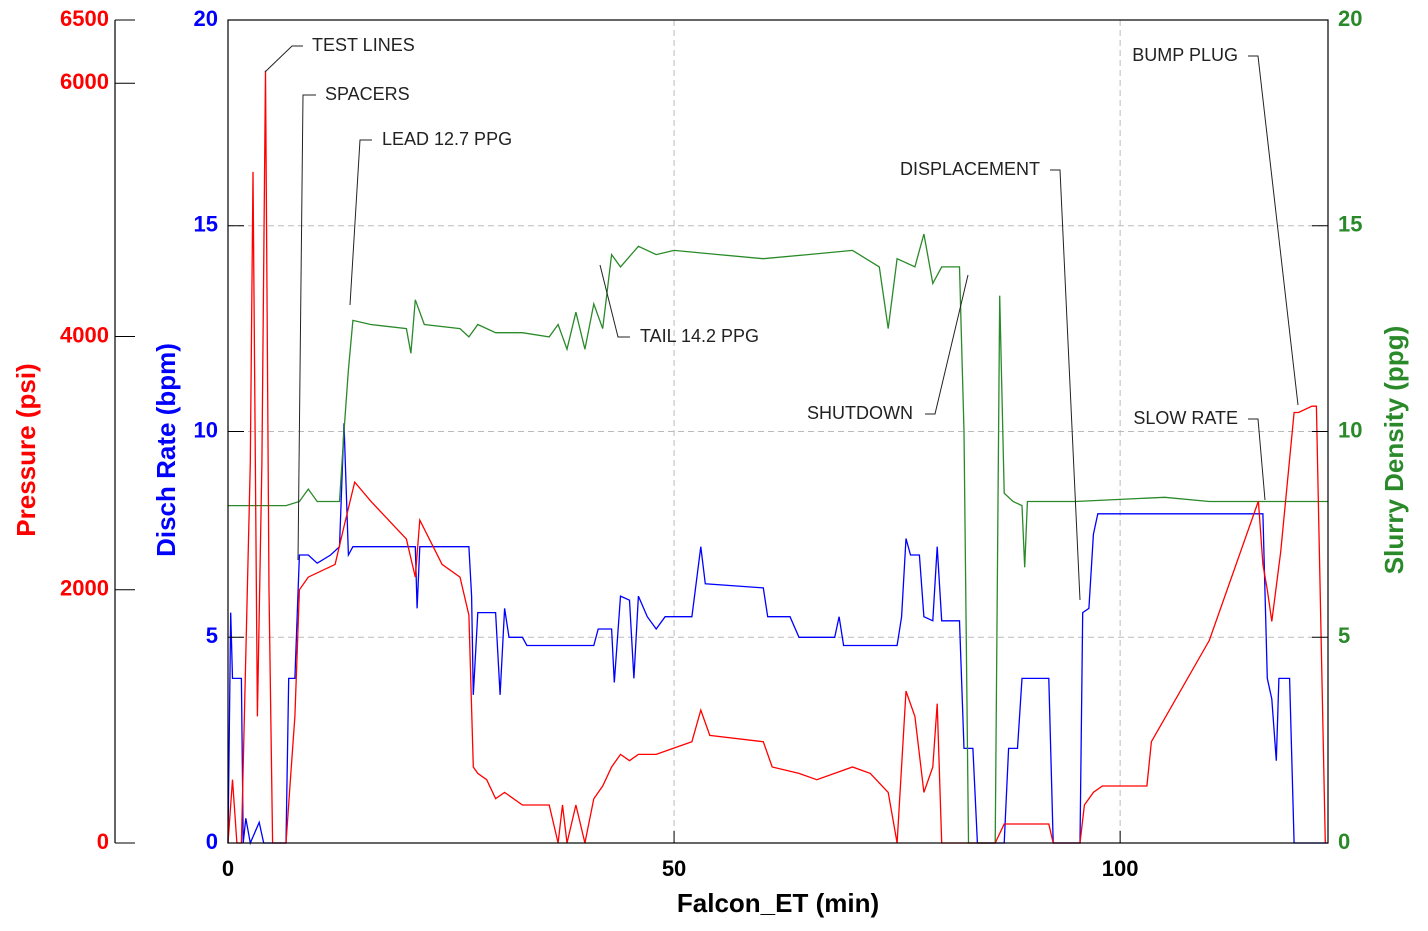 The width and height of the screenshot is (1428, 931). What do you see at coordinates (228, 868) in the screenshot?
I see `x-tick-label: 0` at bounding box center [228, 868].